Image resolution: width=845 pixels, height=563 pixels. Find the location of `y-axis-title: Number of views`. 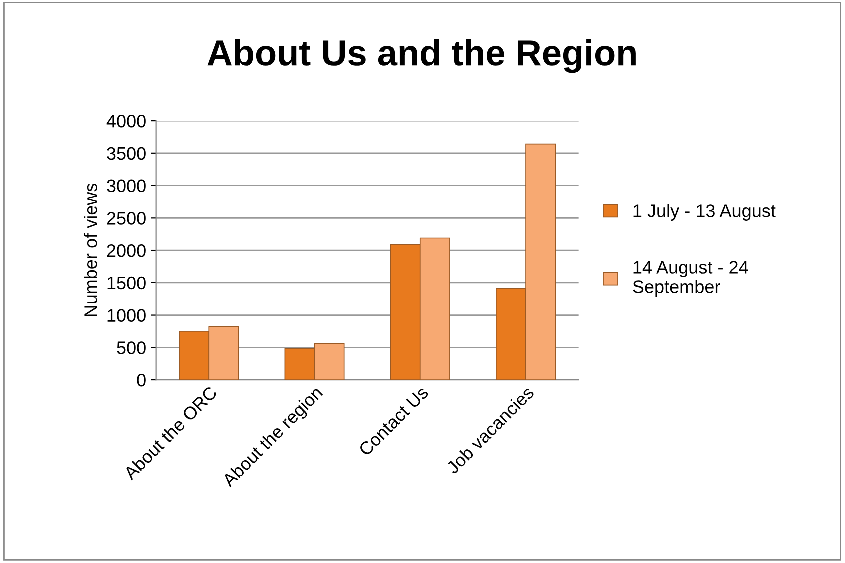

y-axis-title: Number of views is located at coordinates (91, 250).